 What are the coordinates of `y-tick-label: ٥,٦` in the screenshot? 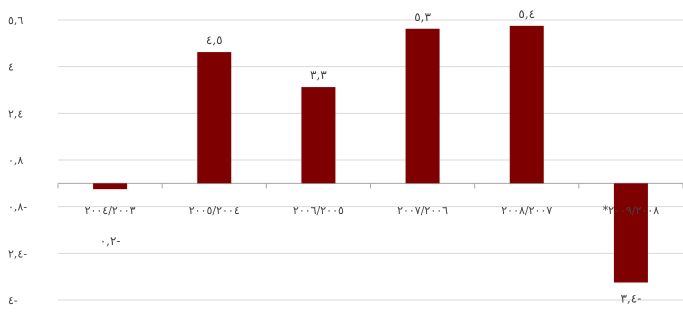 It's located at (15, 20).